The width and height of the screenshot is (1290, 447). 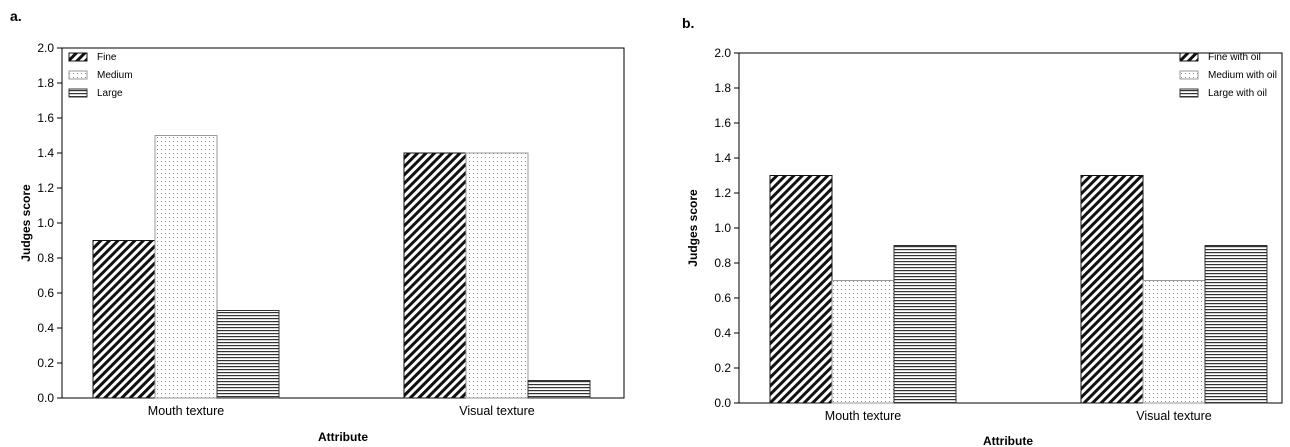 What do you see at coordinates (1234, 57) in the screenshot?
I see `legend-label: Fine with oil` at bounding box center [1234, 57].